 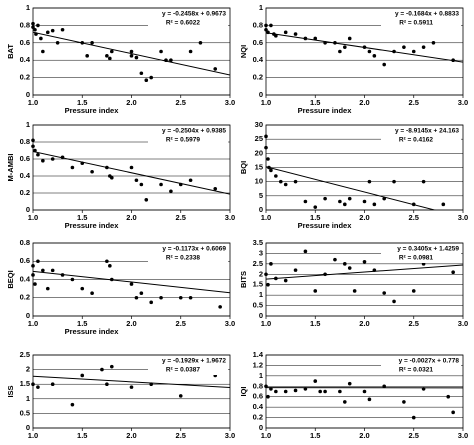 I want to click on equation: y = -0.1684x + 0.8833, so click(x=427, y=14).